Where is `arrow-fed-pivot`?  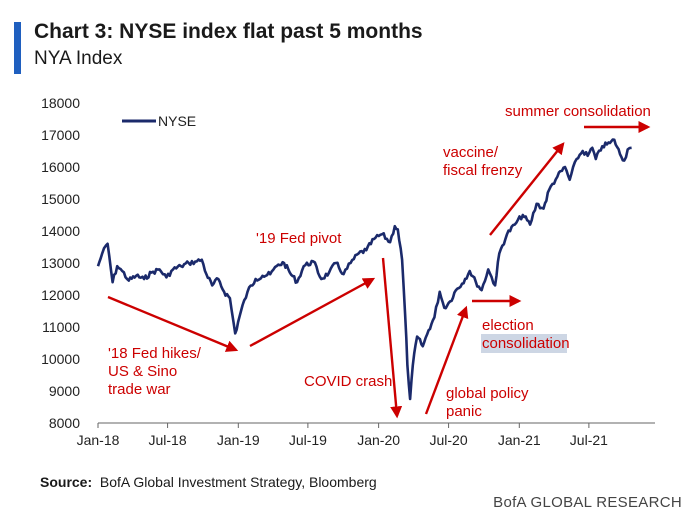
arrow-fed-pivot is located at coordinates (312, 312).